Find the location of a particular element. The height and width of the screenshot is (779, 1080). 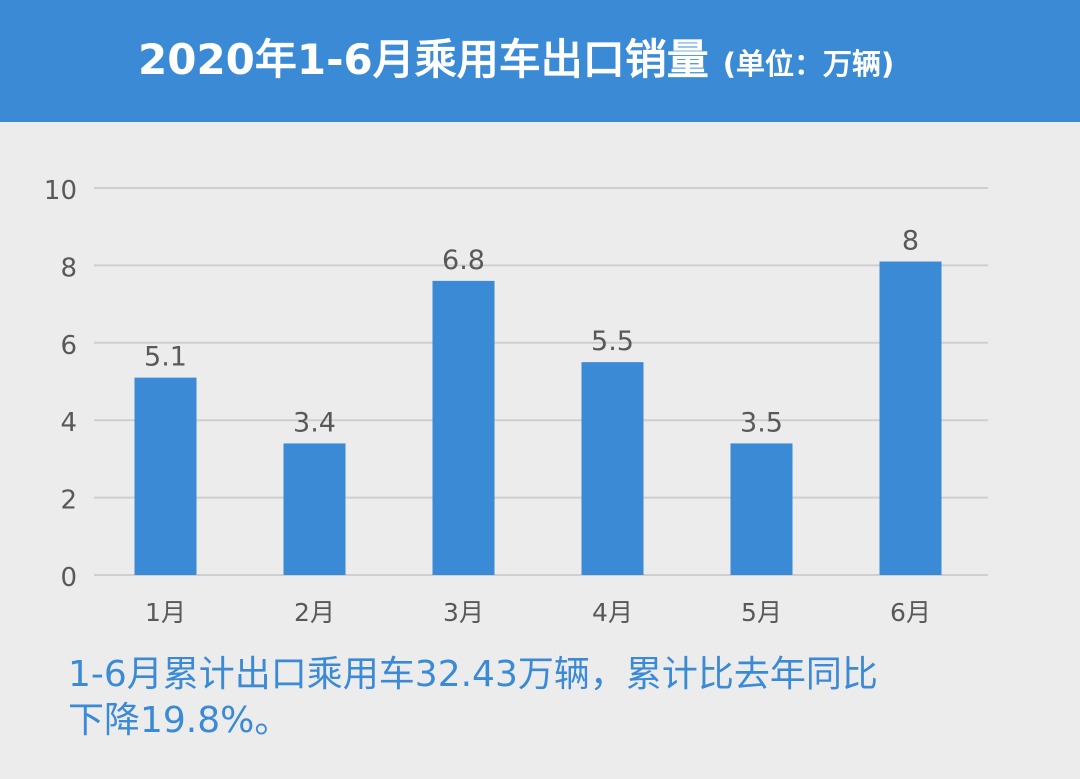

data-label: 8 is located at coordinates (910, 241).